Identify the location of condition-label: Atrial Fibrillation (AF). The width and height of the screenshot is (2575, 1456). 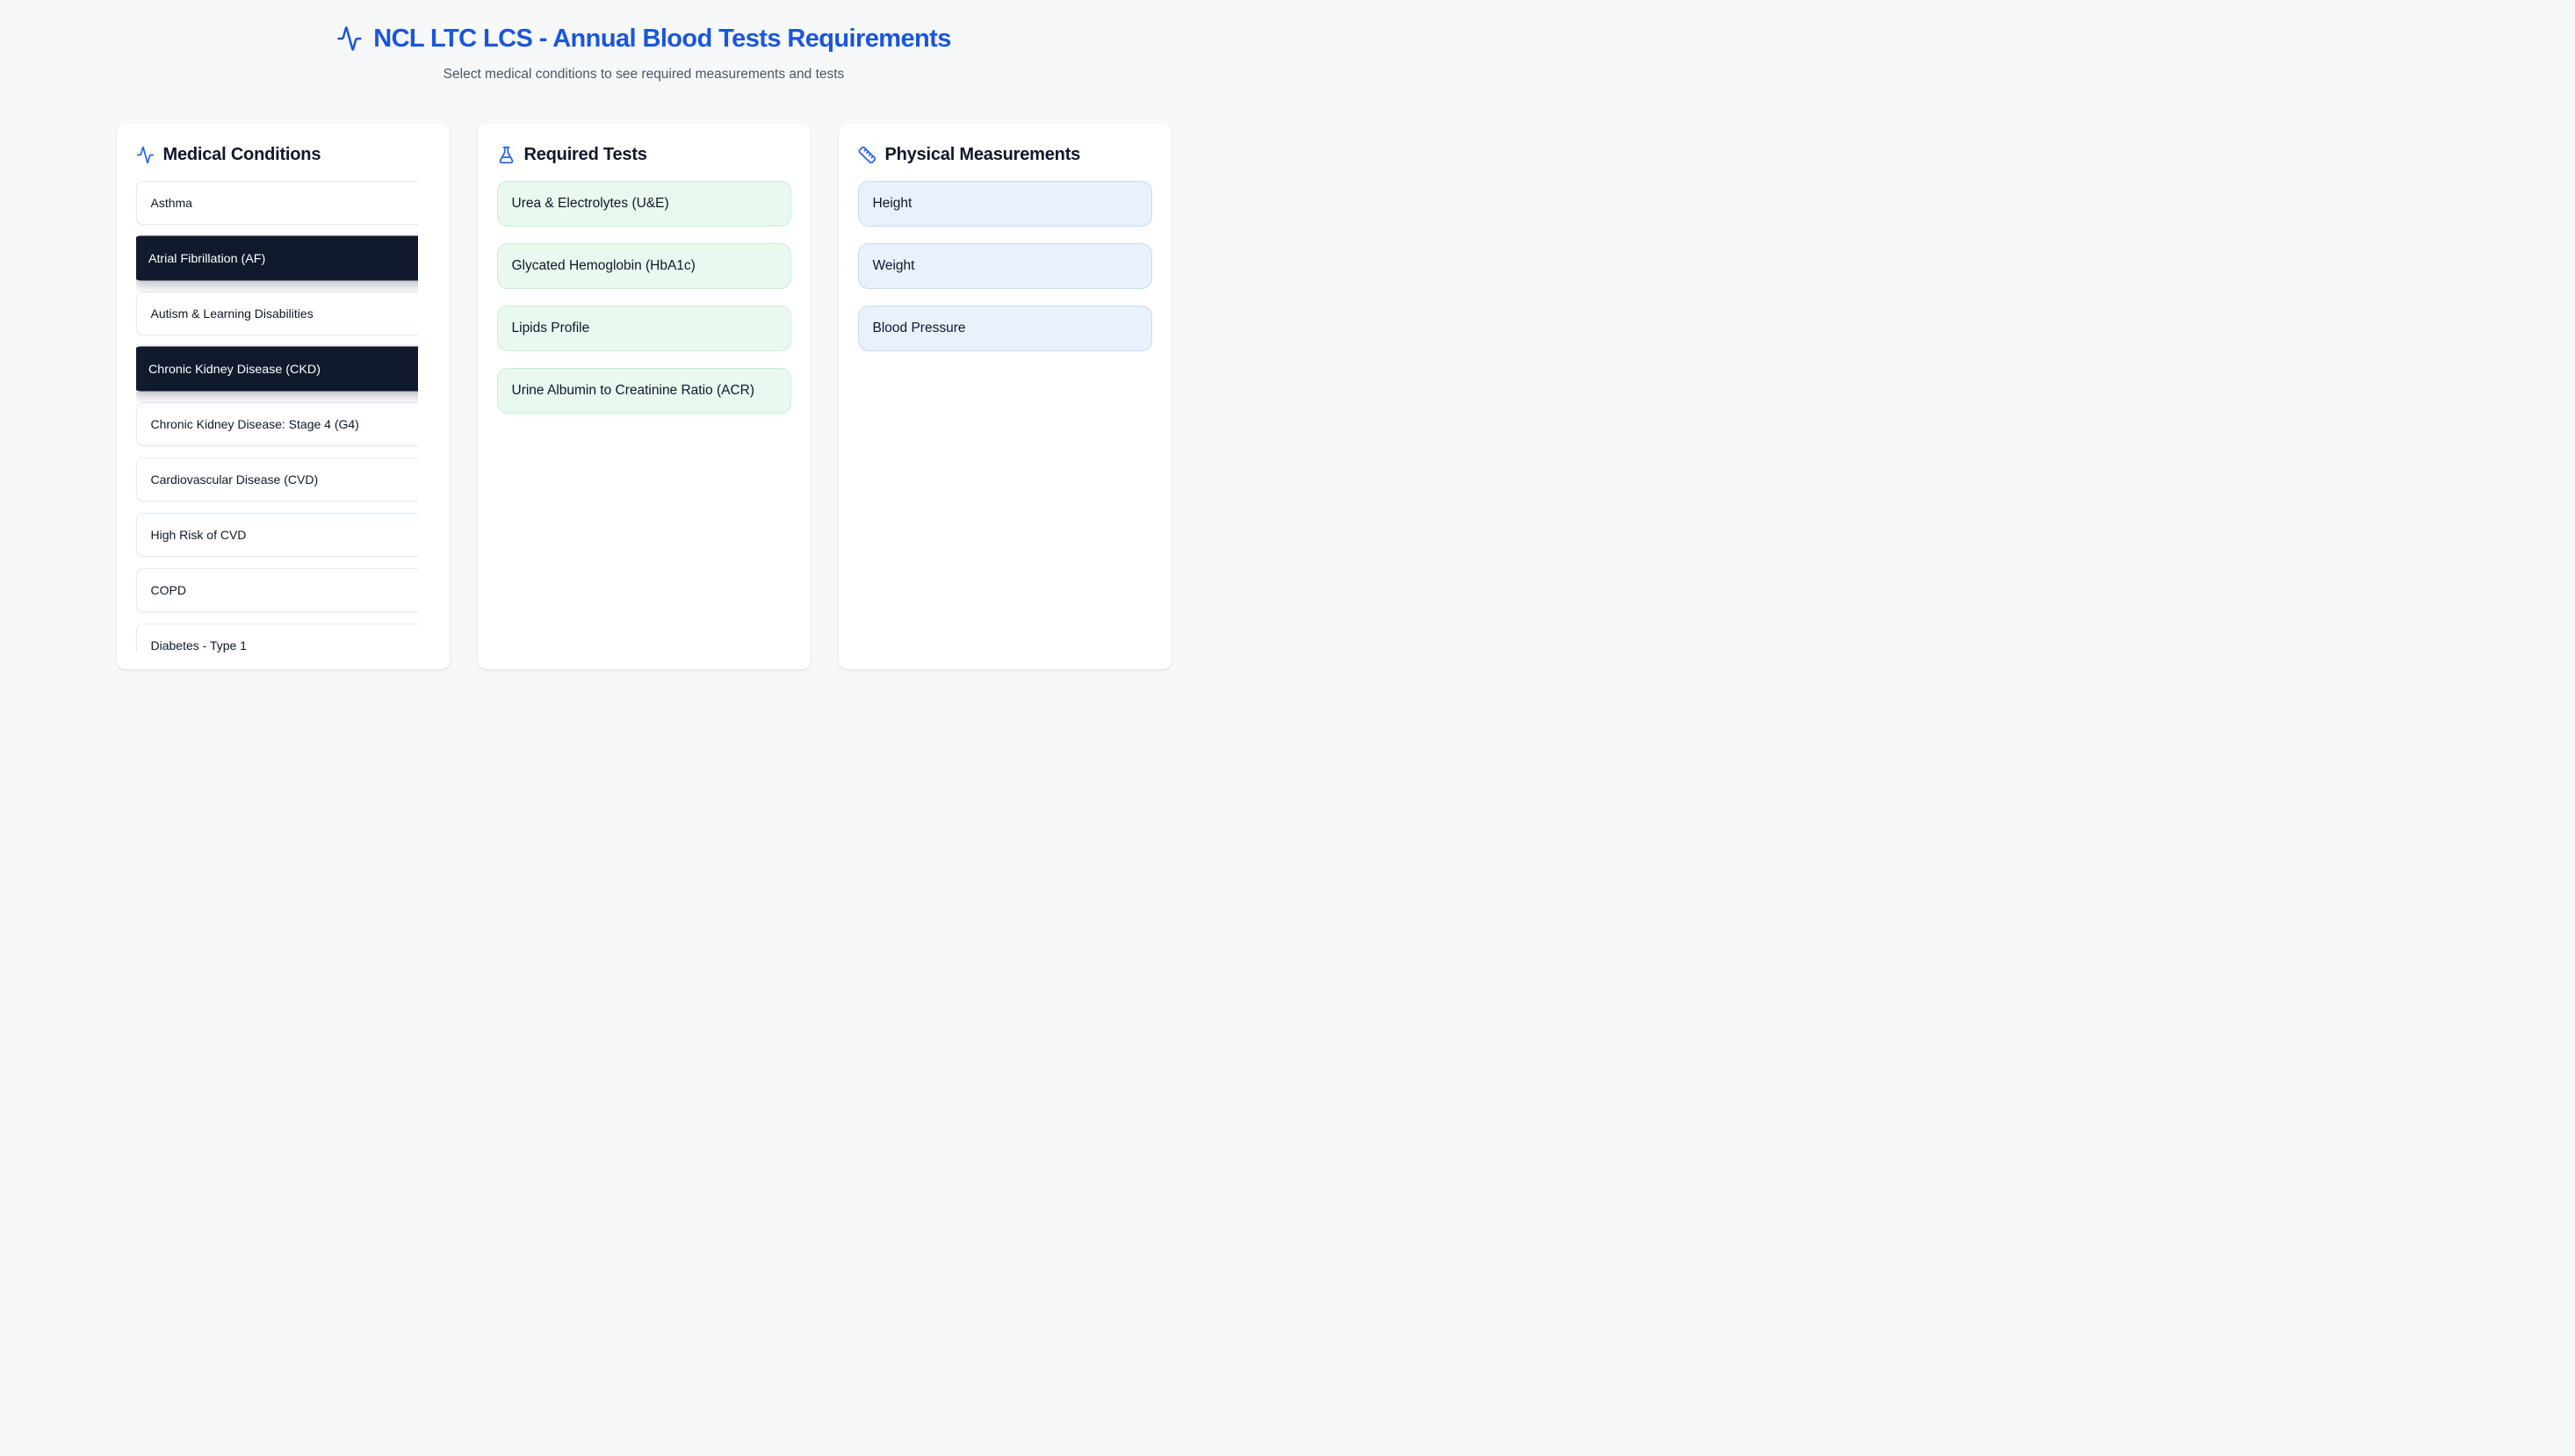
(206, 258).